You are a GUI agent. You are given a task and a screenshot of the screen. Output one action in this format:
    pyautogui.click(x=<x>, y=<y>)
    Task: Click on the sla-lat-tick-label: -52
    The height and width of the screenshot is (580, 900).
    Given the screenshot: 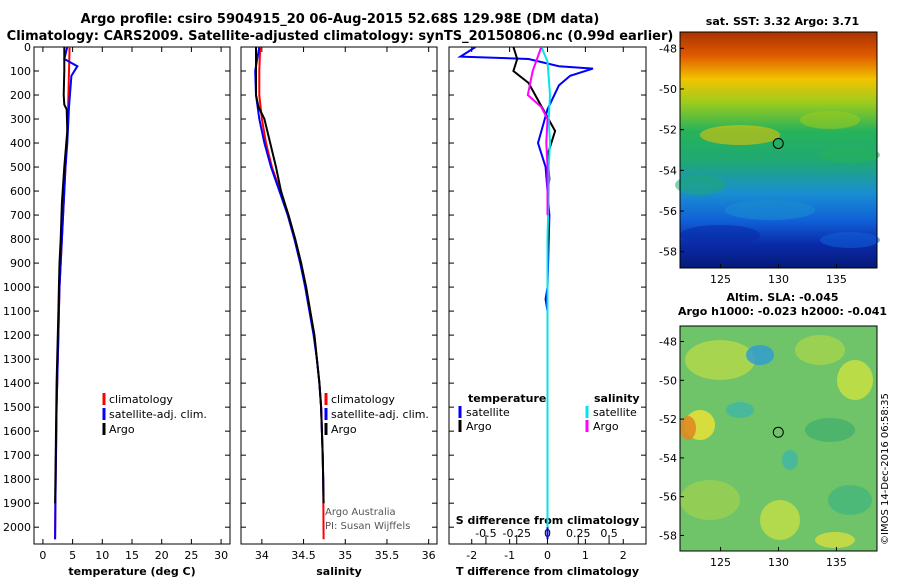 What is the action you would take?
    pyautogui.click(x=668, y=419)
    